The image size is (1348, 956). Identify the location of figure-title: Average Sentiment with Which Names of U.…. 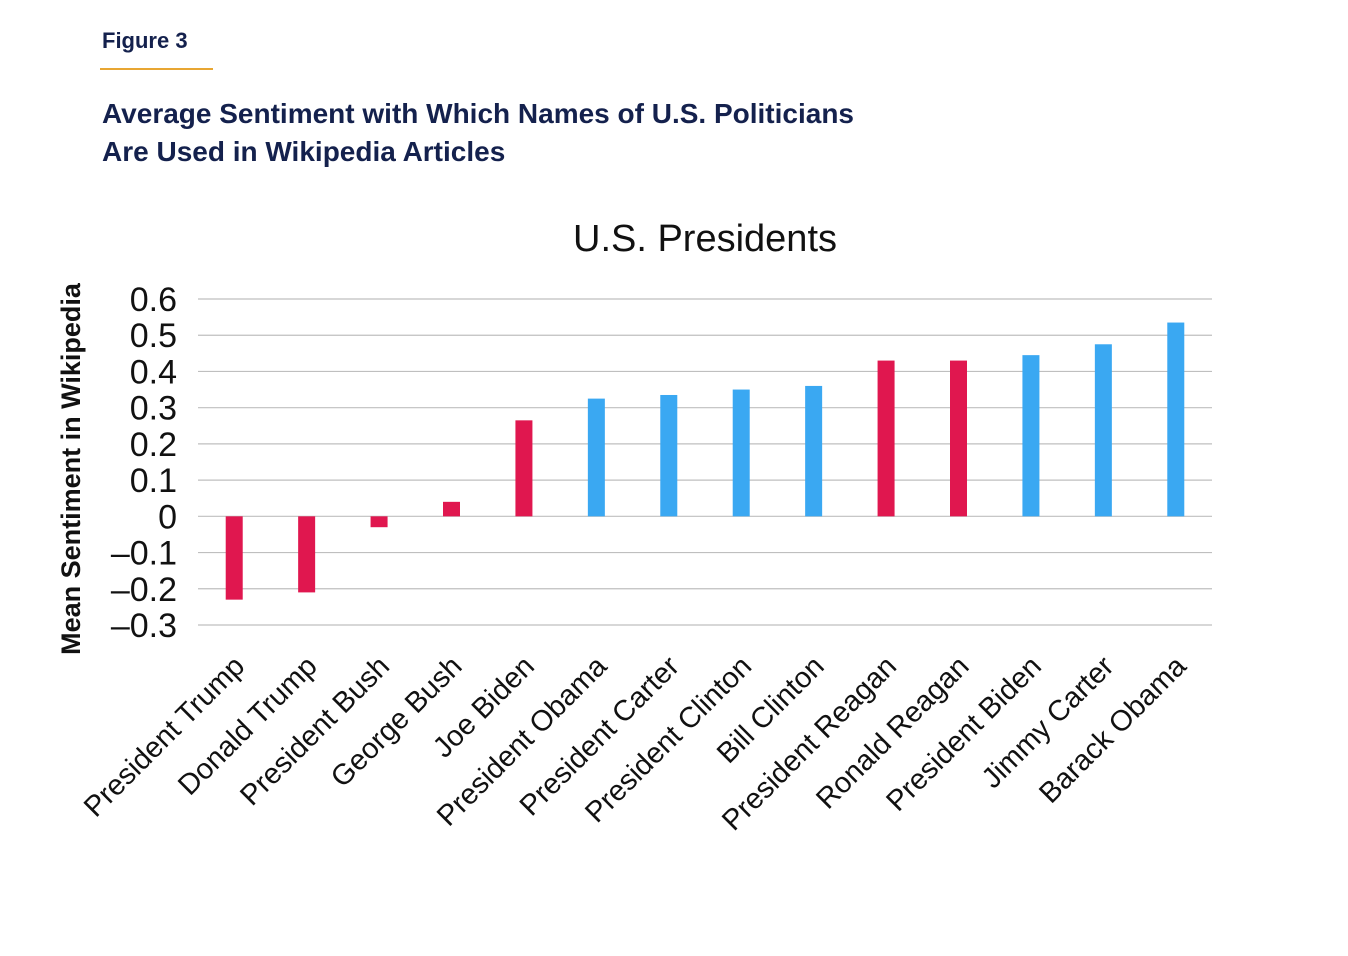
(478, 132).